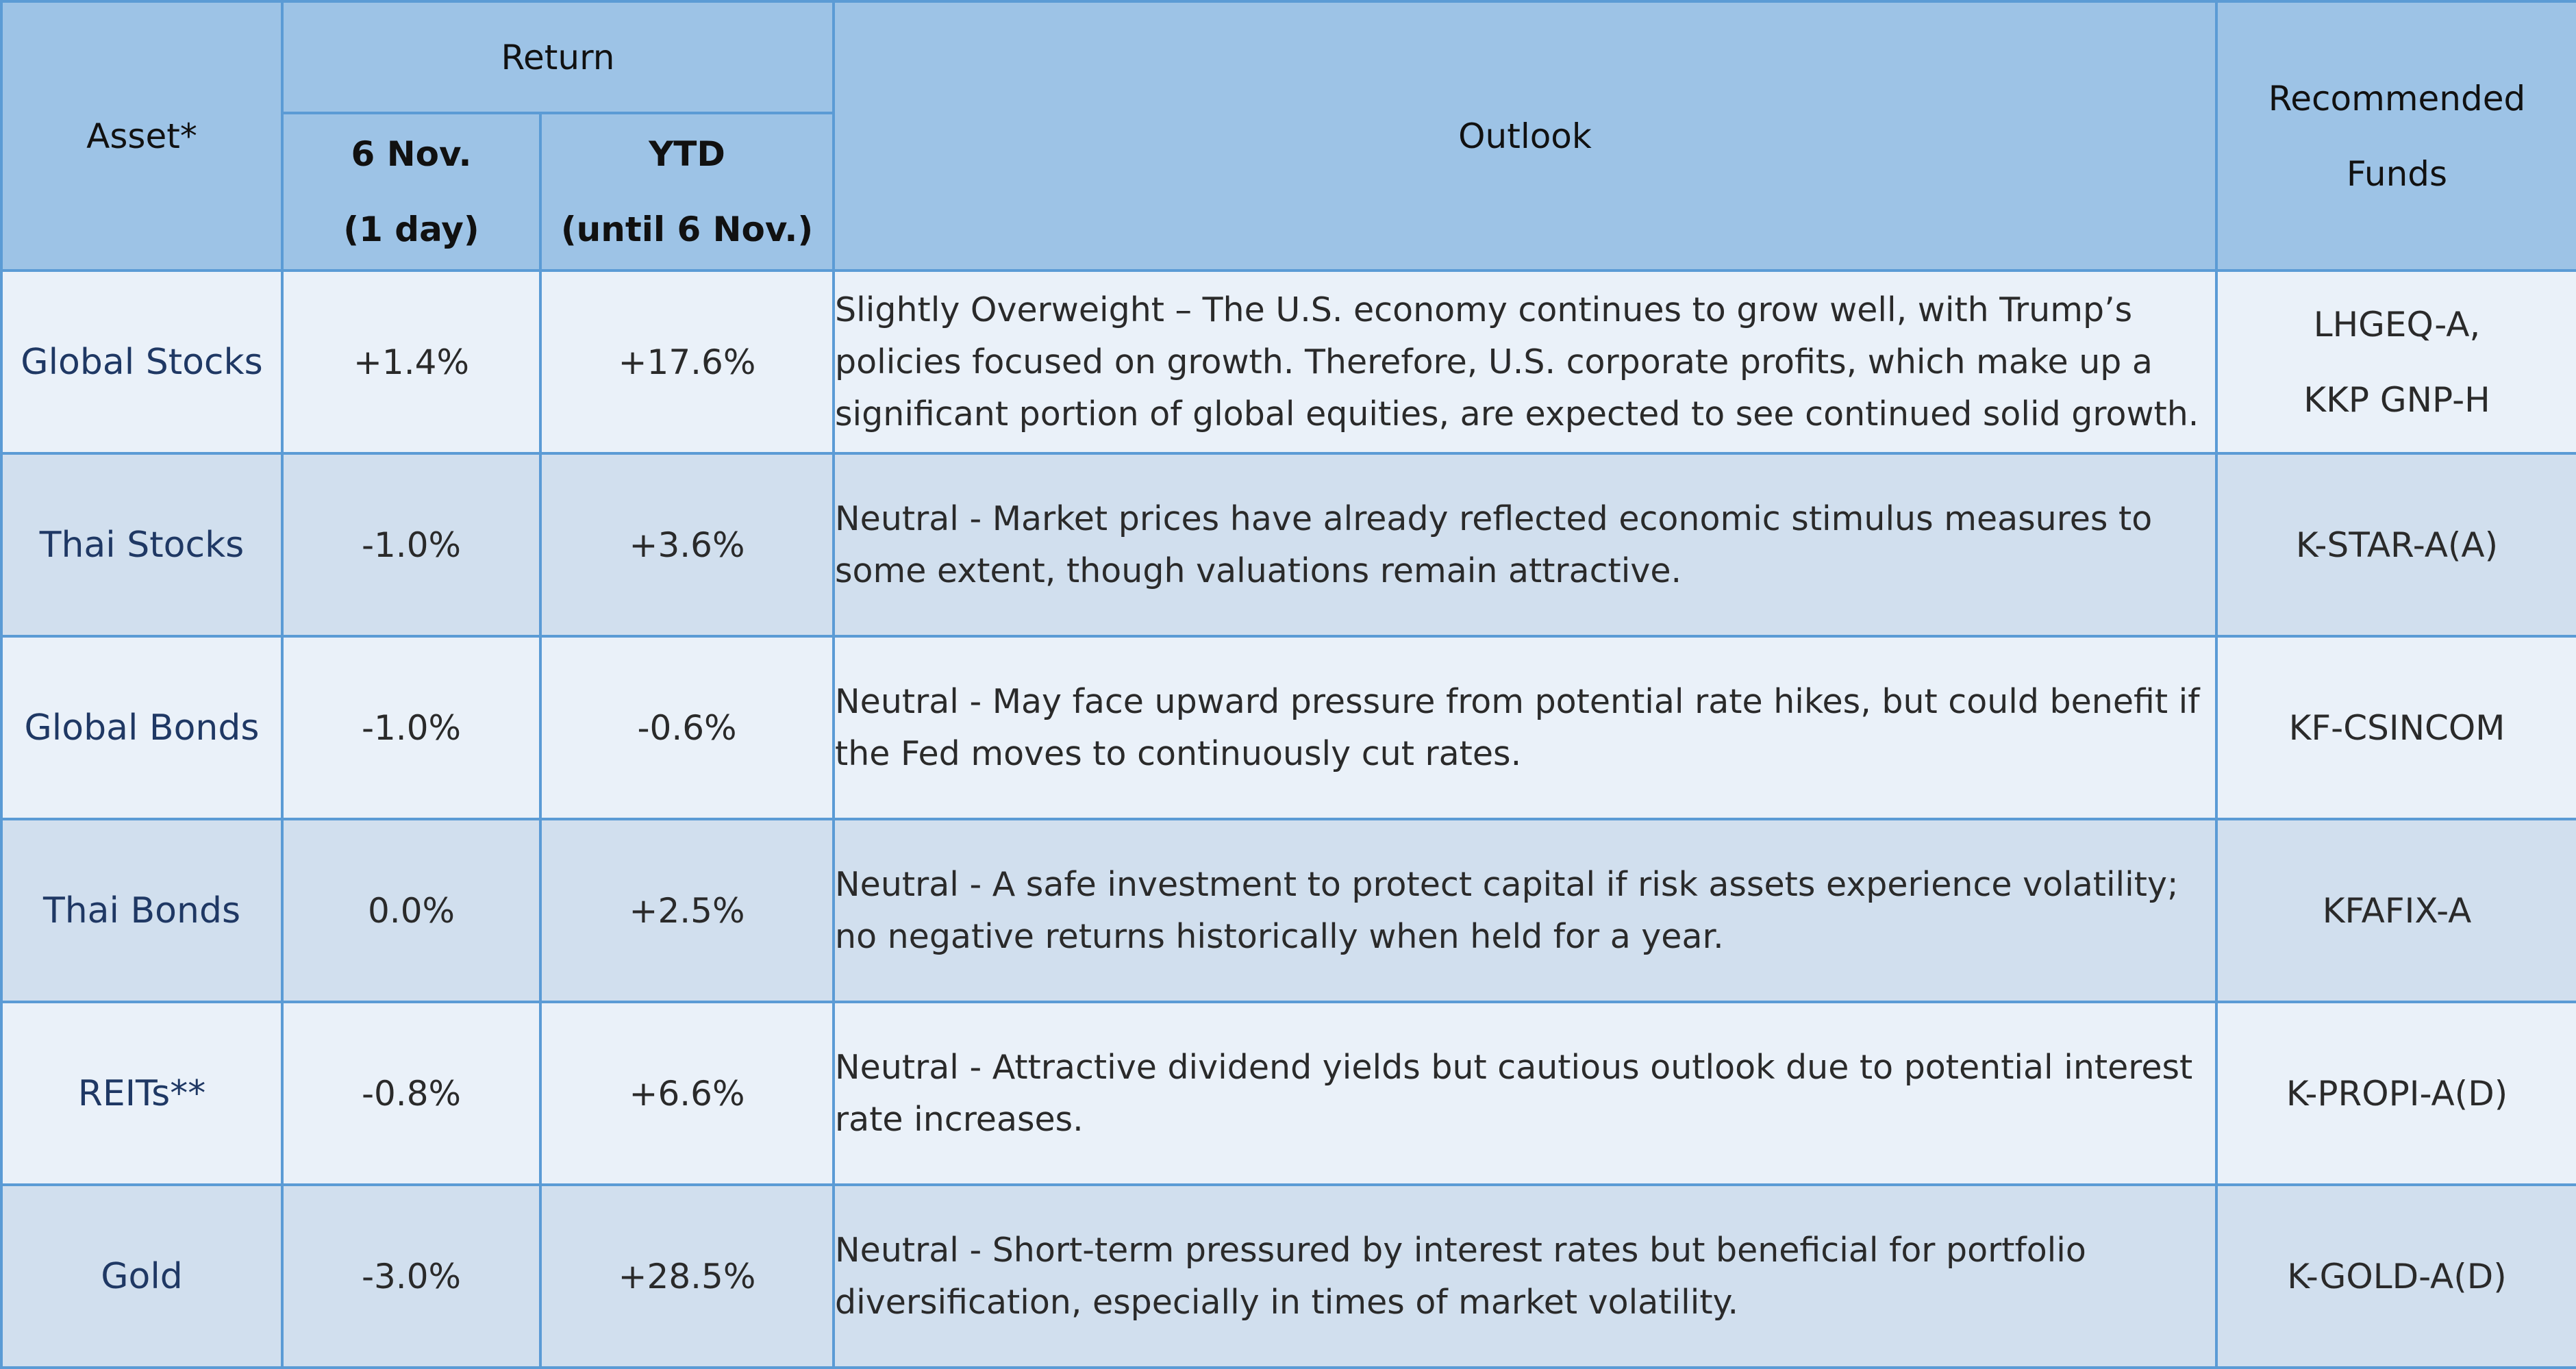 This screenshot has width=2576, height=1369. I want to click on ytd-return: +3.6%, so click(687, 545).